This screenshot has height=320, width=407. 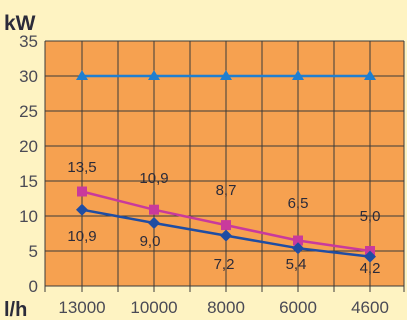 I want to click on y-tick-label: 0, so click(x=33, y=286).